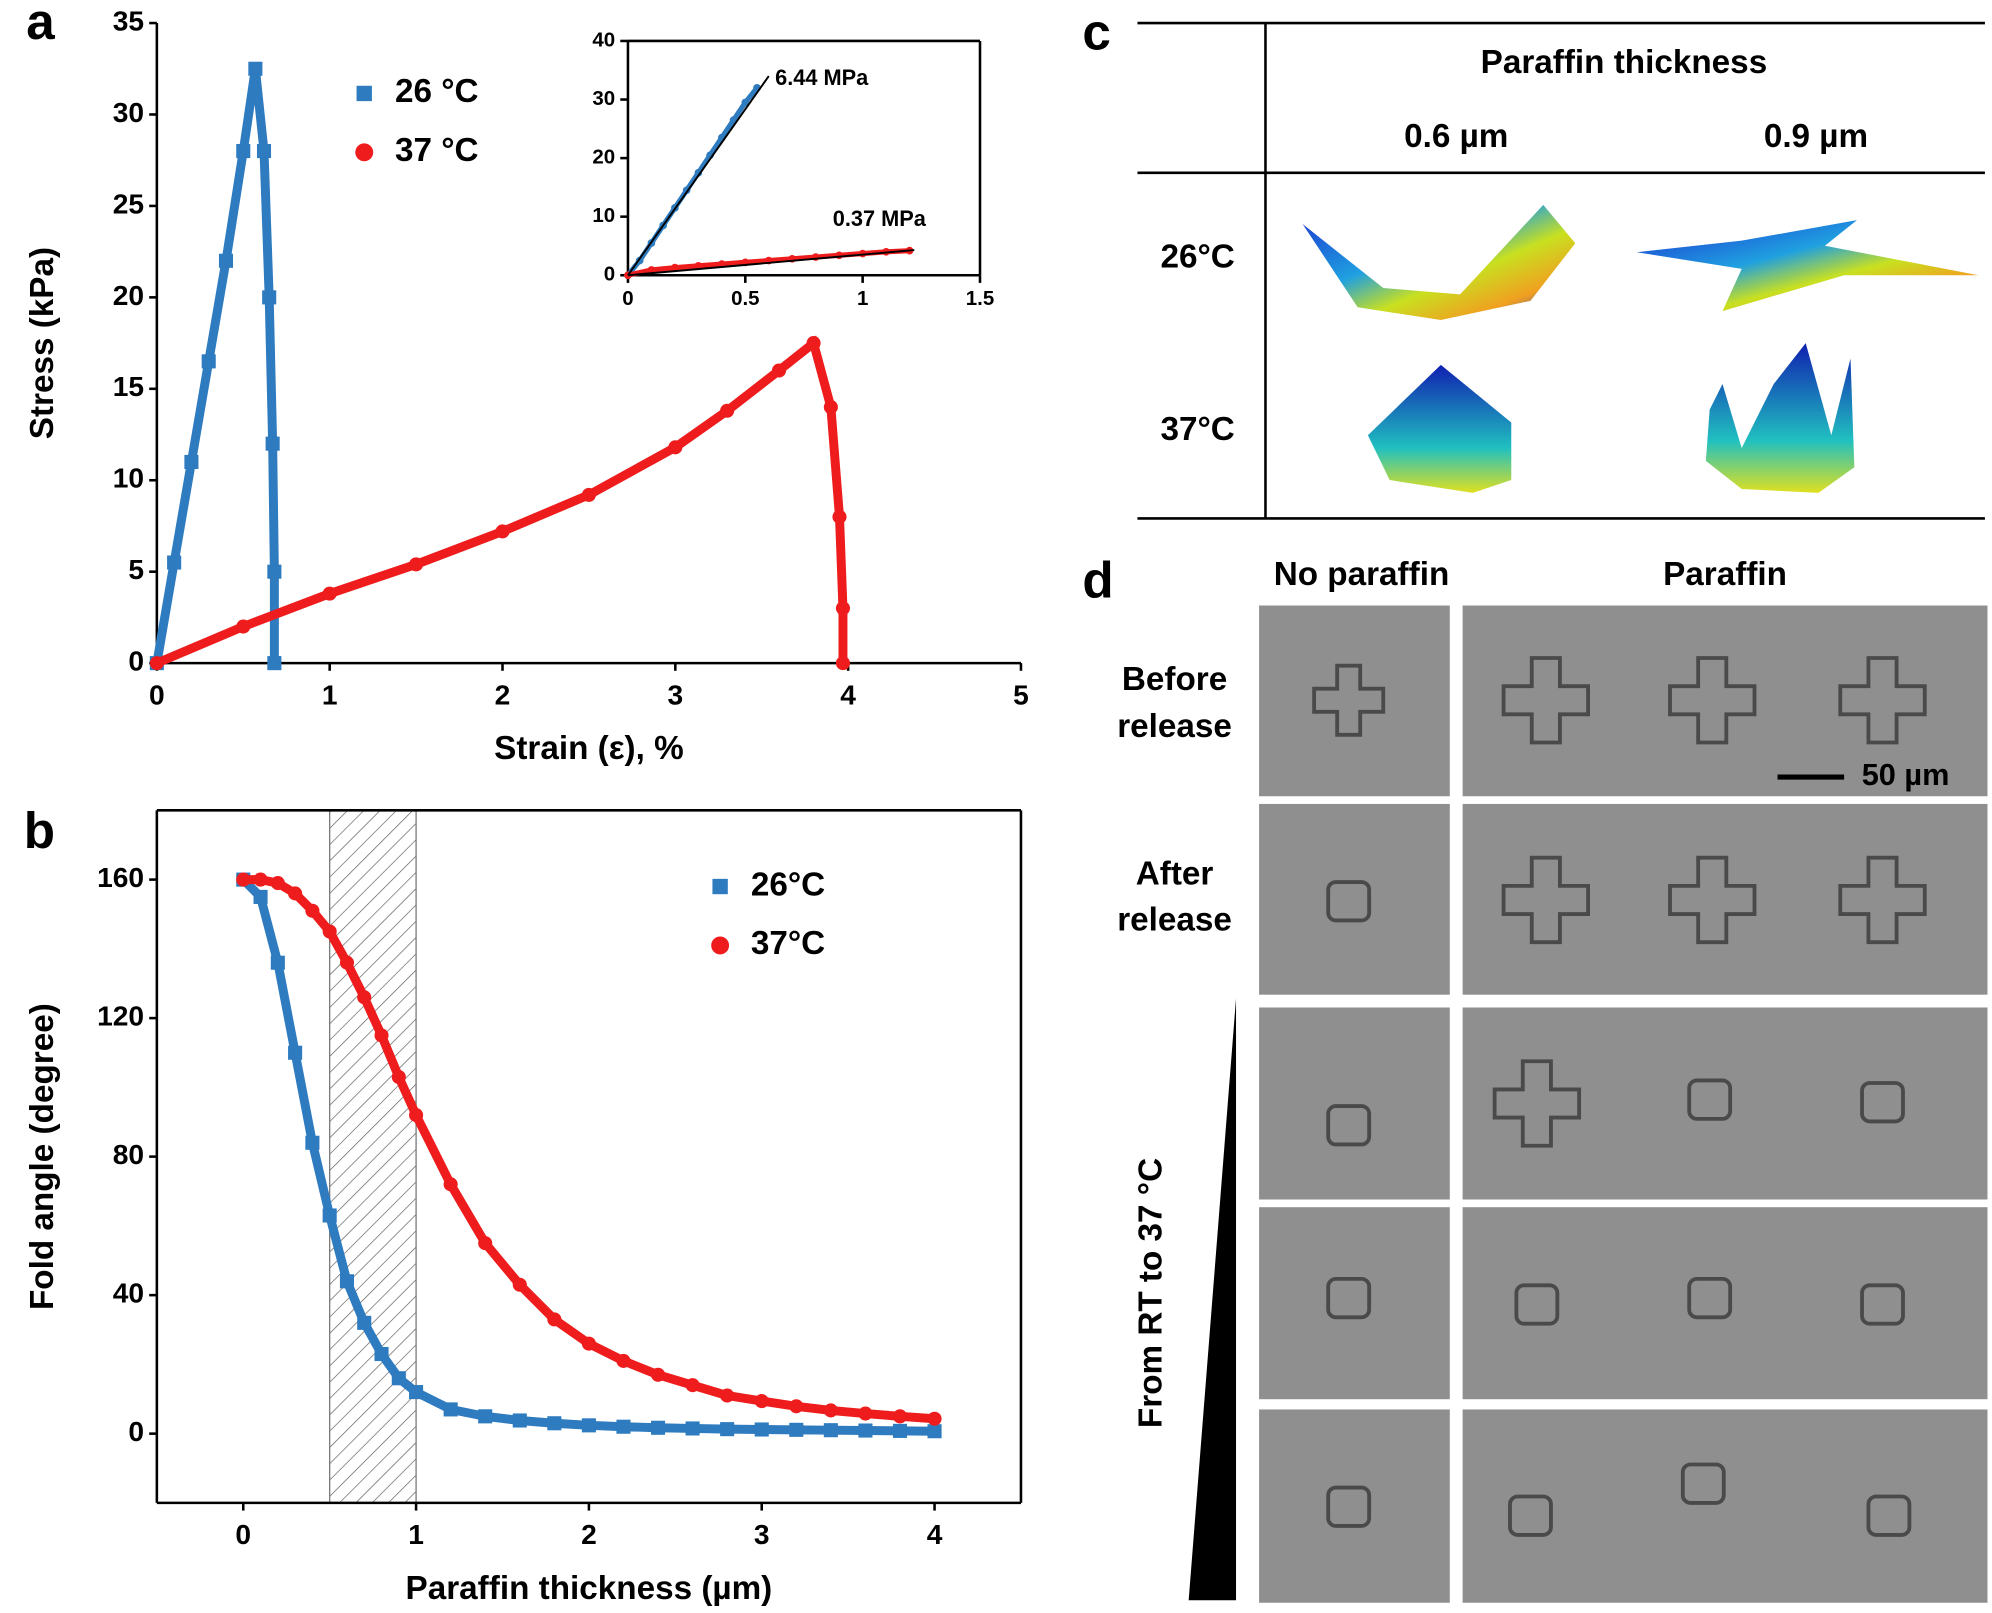  Describe the element at coordinates (848, 694) in the screenshot. I see `x-tick-label: 4` at that location.